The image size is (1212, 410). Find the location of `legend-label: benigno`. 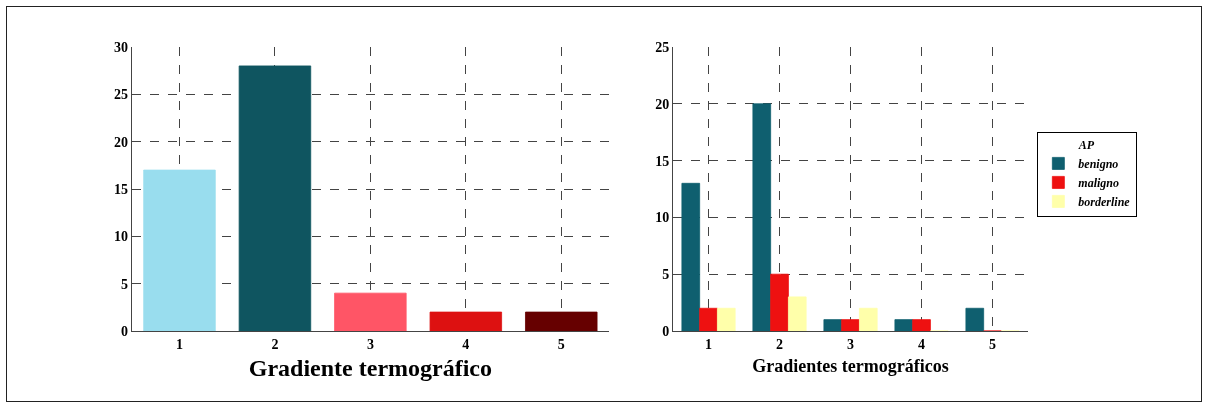

legend-label: benigno is located at coordinates (1098, 164).